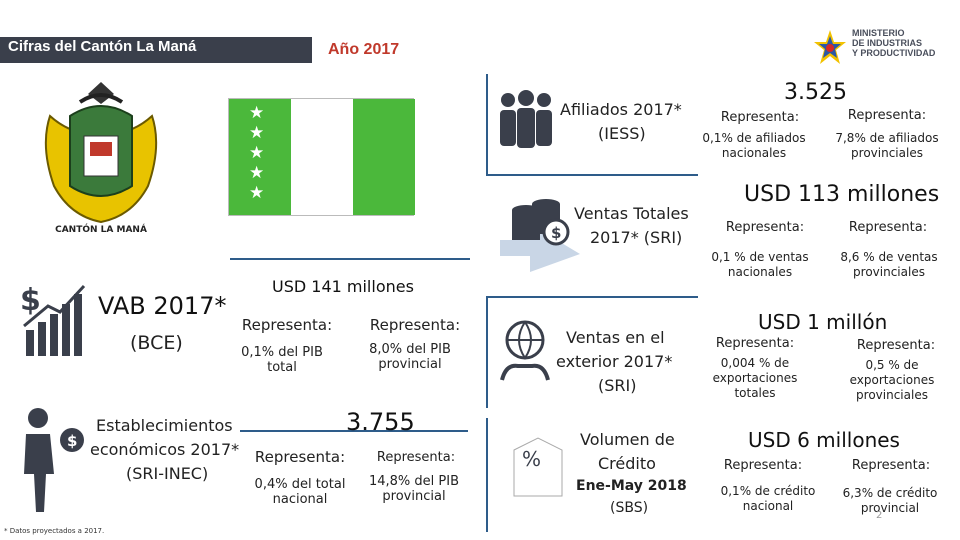 This screenshot has height=540, width=960. What do you see at coordinates (54, 531) in the screenshot?
I see `footnote: * Datos proyectados a 2017.` at bounding box center [54, 531].